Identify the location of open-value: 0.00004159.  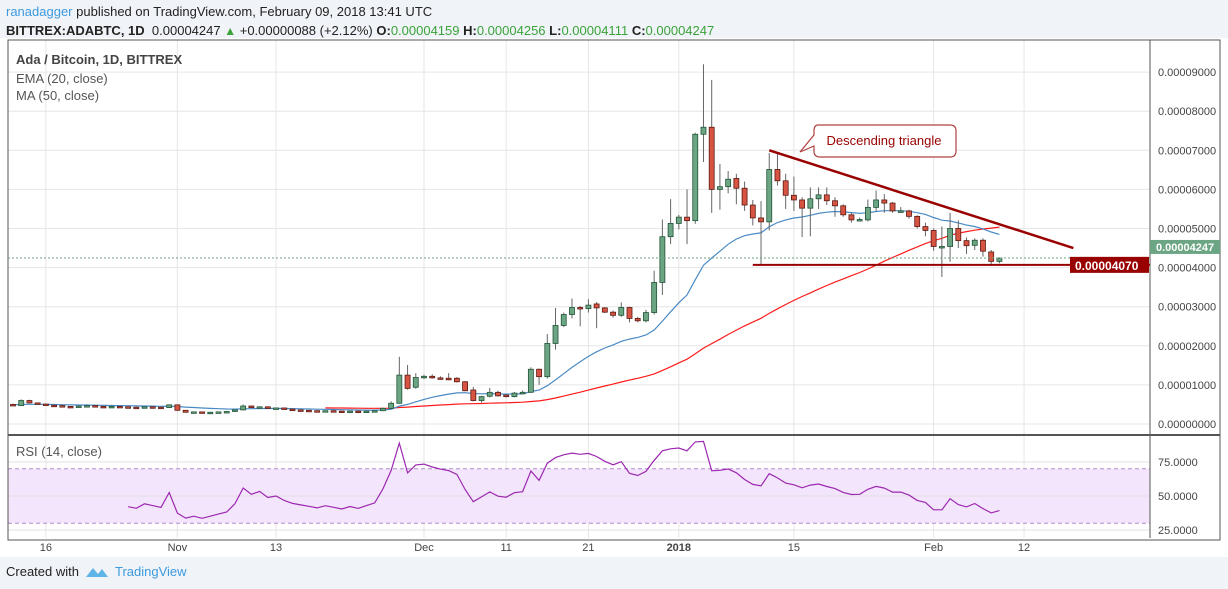
(425, 30).